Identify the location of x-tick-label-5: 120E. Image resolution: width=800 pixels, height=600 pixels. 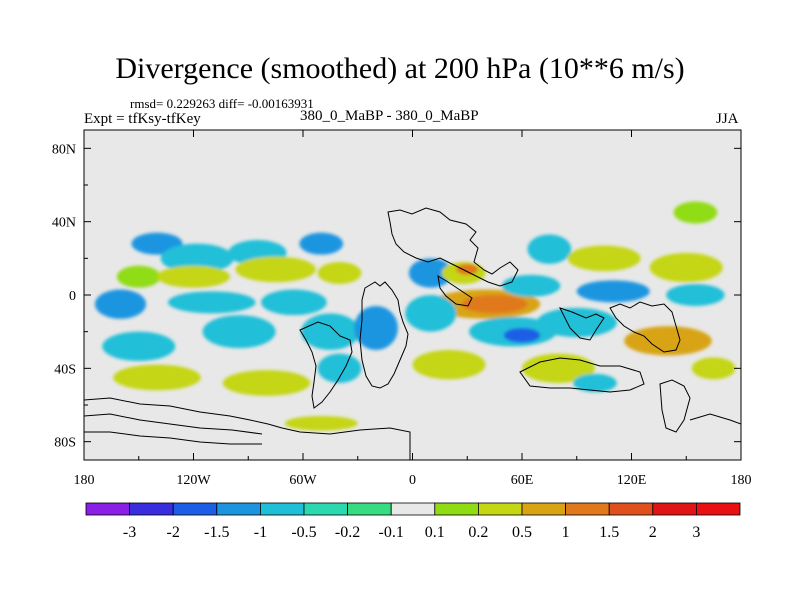
(632, 480).